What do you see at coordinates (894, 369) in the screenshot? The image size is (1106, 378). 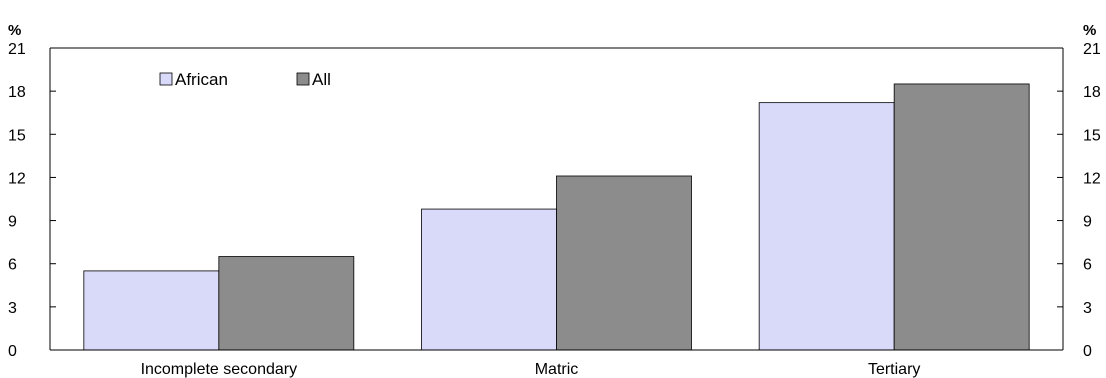 I see `x-tick-label: Tertiary` at bounding box center [894, 369].